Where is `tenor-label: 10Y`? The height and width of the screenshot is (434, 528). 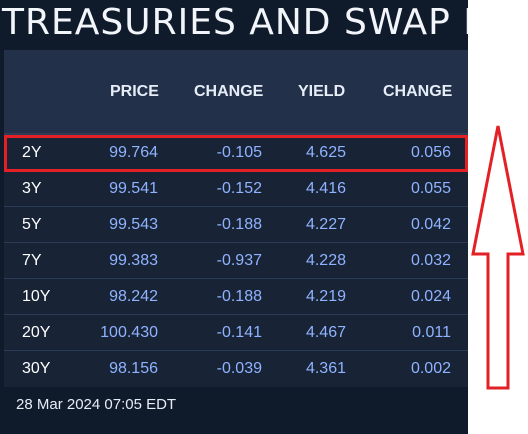 tenor-label: 10Y is located at coordinates (36, 296).